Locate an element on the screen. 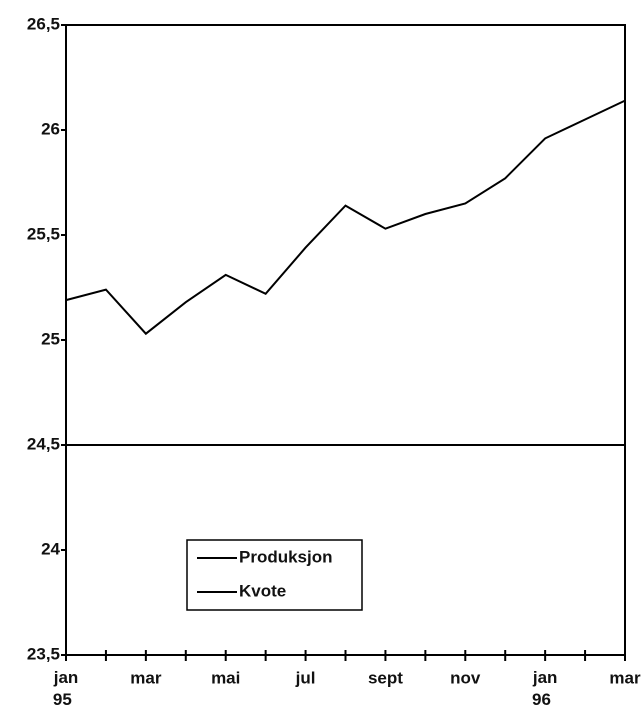 This screenshot has width=644, height=724. legend-label: Kvote is located at coordinates (262, 590).